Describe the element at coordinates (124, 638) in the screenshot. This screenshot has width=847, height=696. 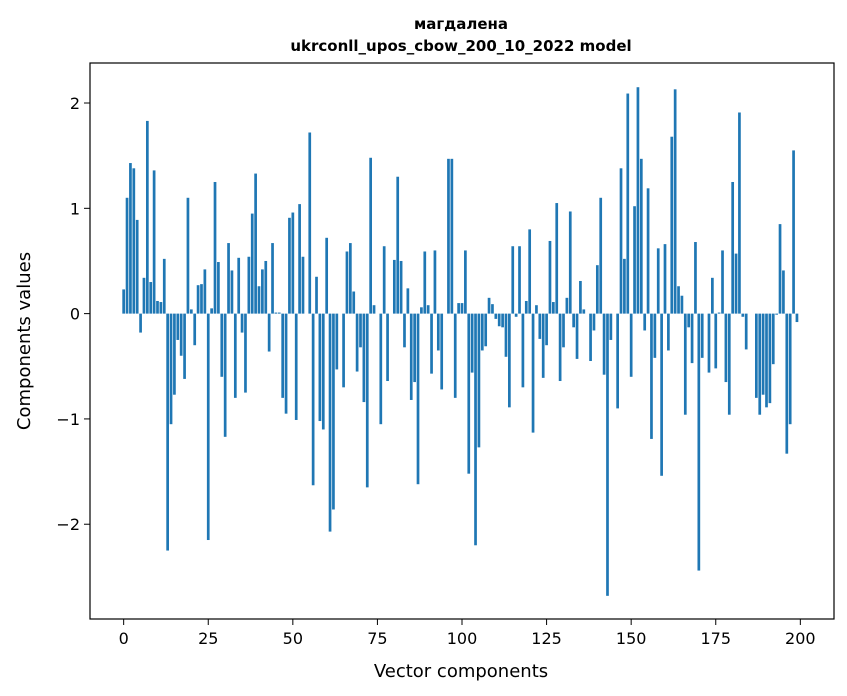
I see `x-tick-label: 0` at that location.